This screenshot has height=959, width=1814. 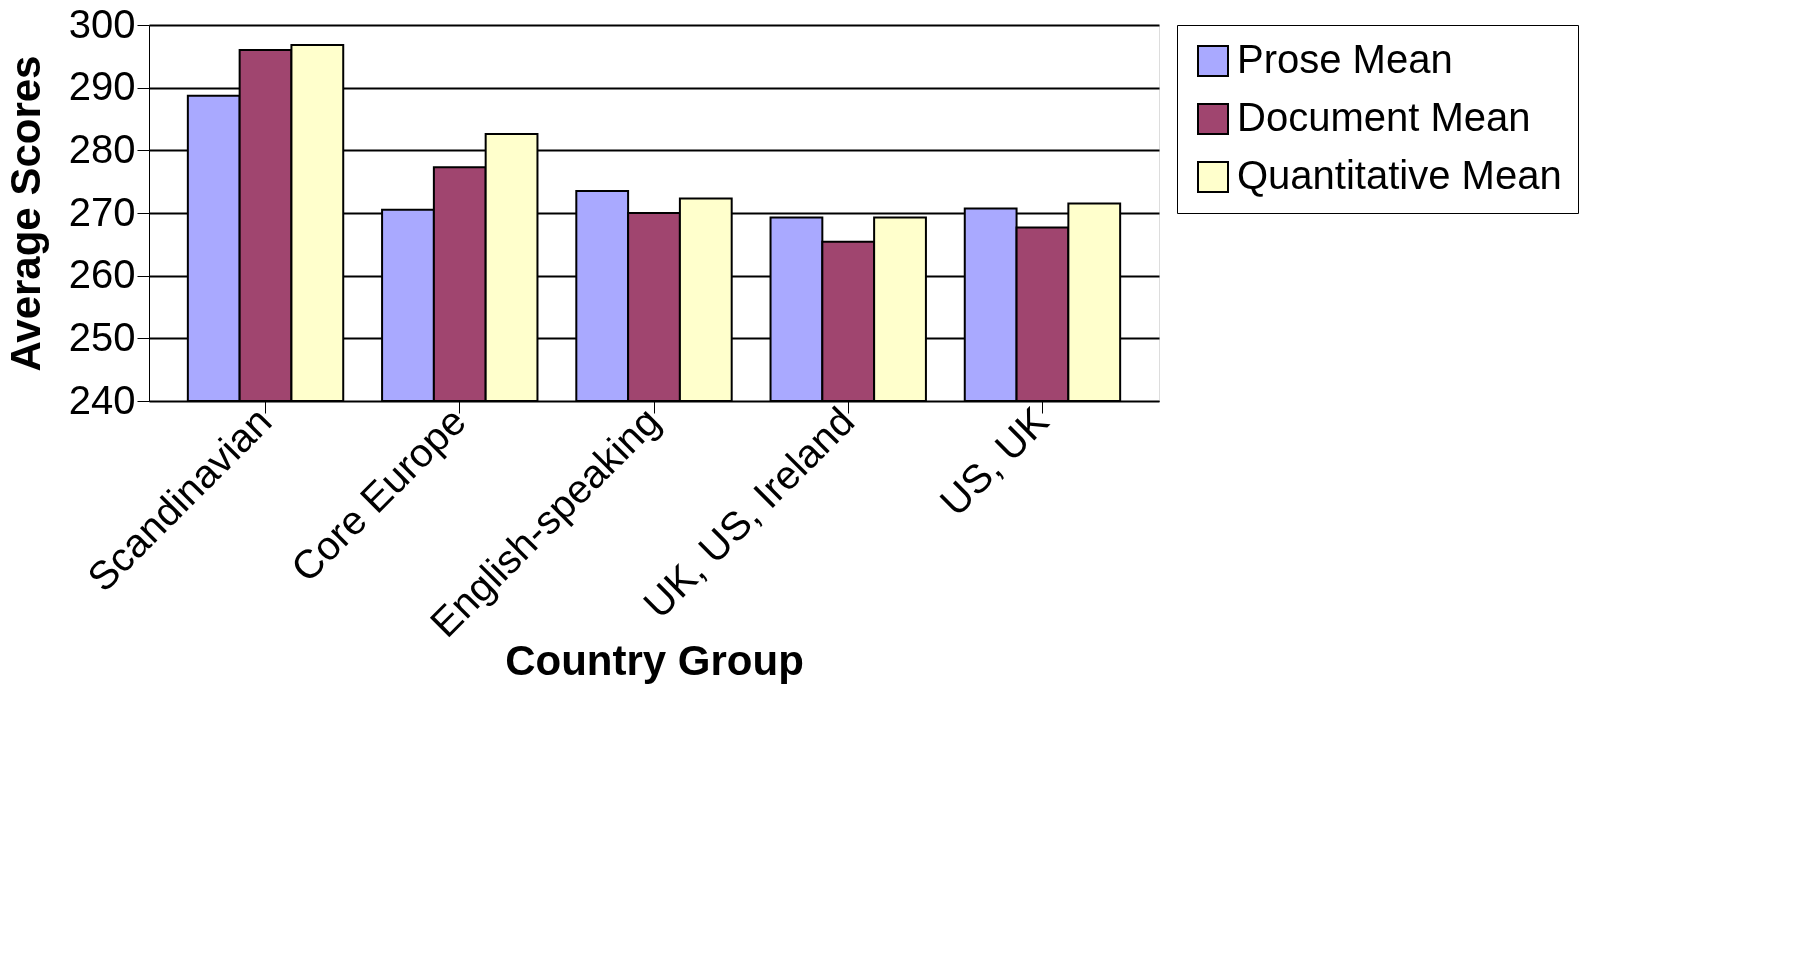 I want to click on legend-label: Quantitative Mean, so click(x=1399, y=175).